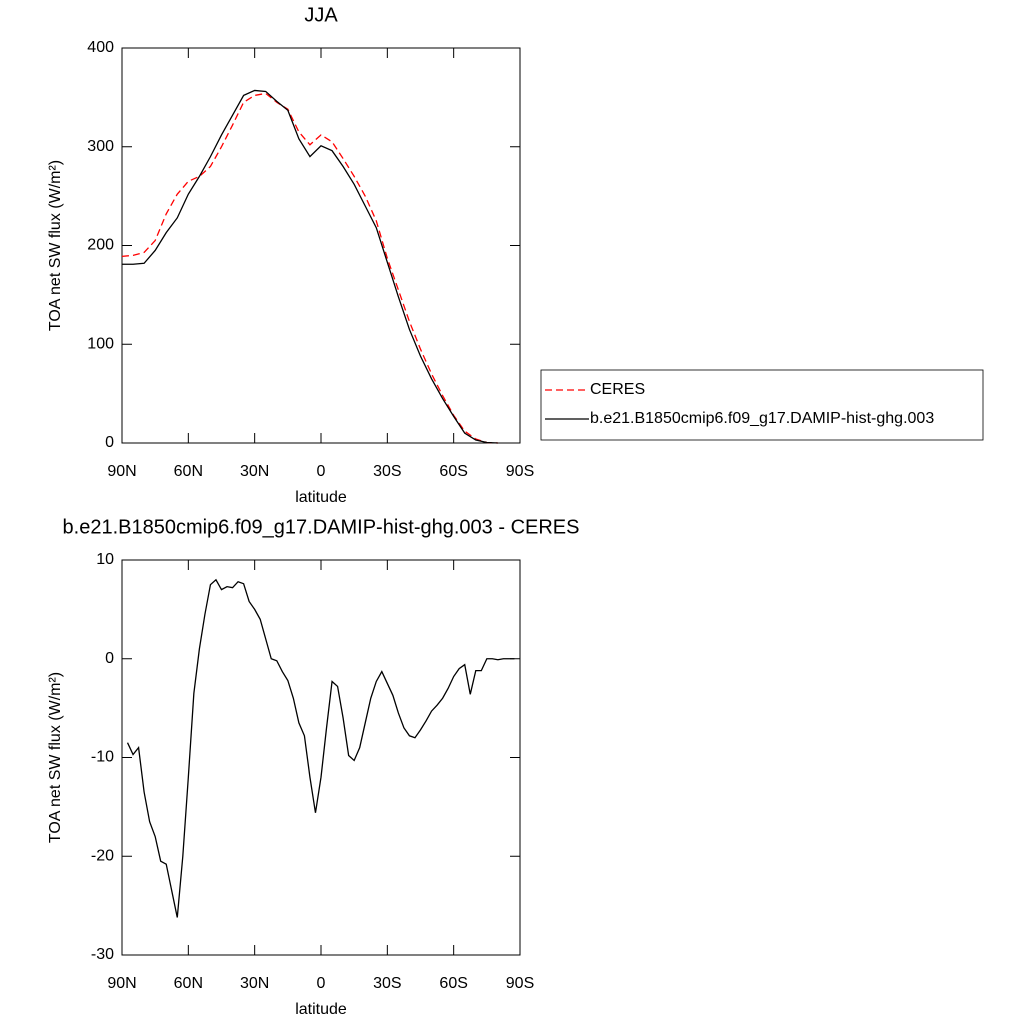 This screenshot has height=1024, width=1024. Describe the element at coordinates (100, 146) in the screenshot. I see `y-tick-label: 300` at that location.